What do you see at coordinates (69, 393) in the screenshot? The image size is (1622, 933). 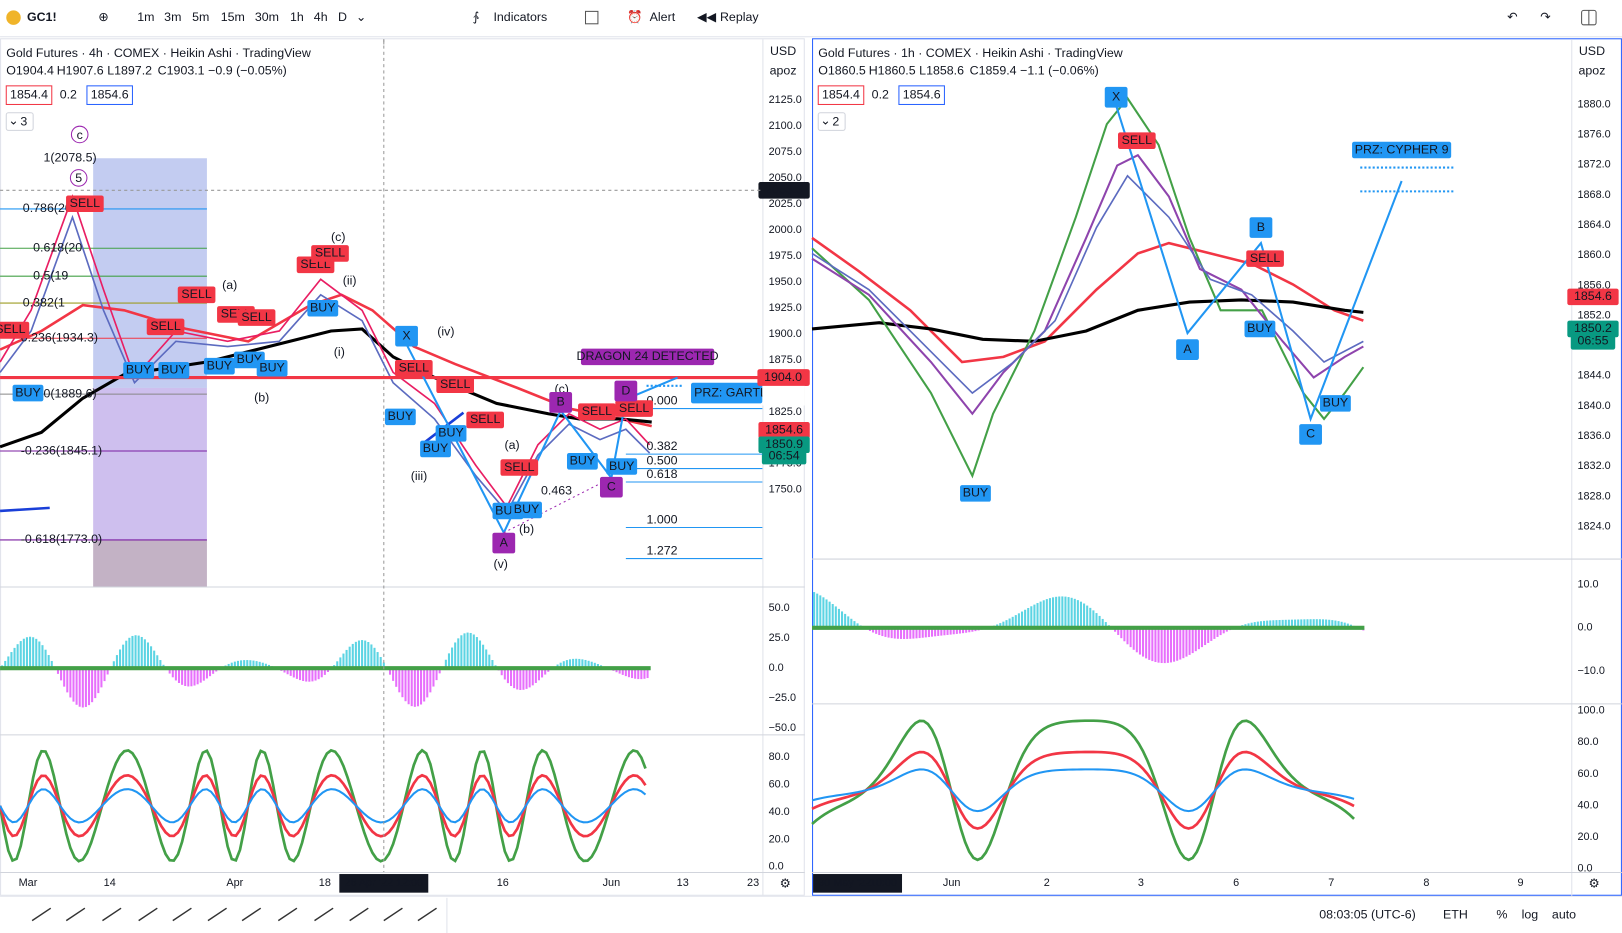 I see `fib-label: 0(1889.6)` at bounding box center [69, 393].